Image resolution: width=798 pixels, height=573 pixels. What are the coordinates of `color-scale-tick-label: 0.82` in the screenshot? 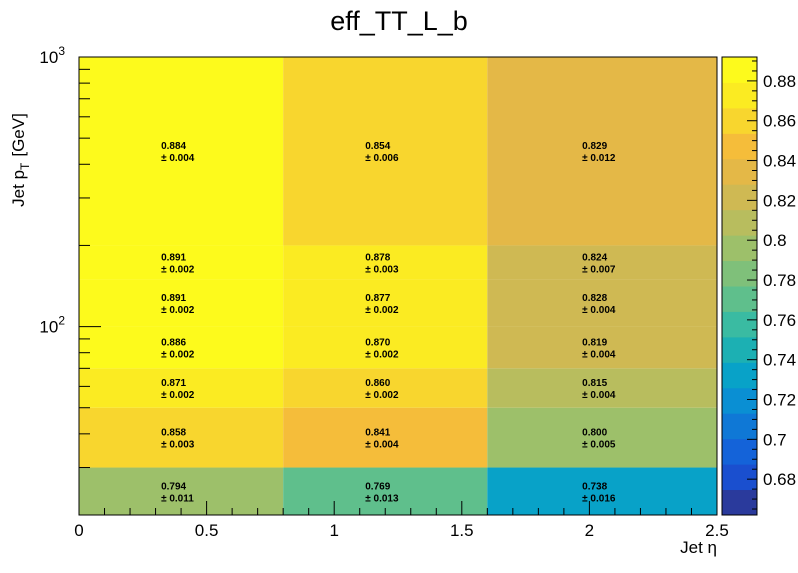 It's located at (779, 200).